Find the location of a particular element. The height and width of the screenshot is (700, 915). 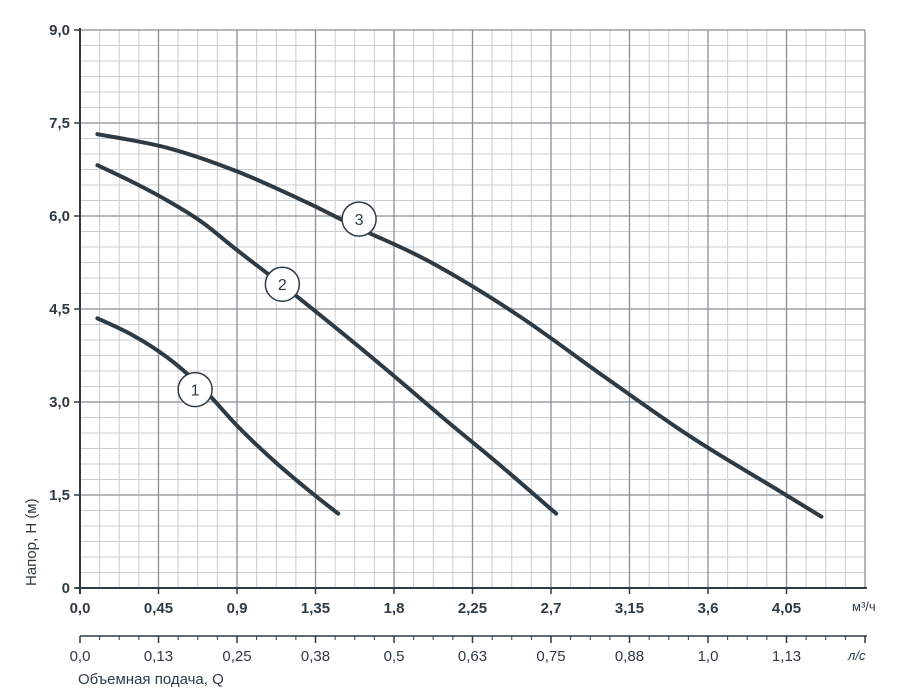

x2-tick-label: 0,88 is located at coordinates (629, 656).